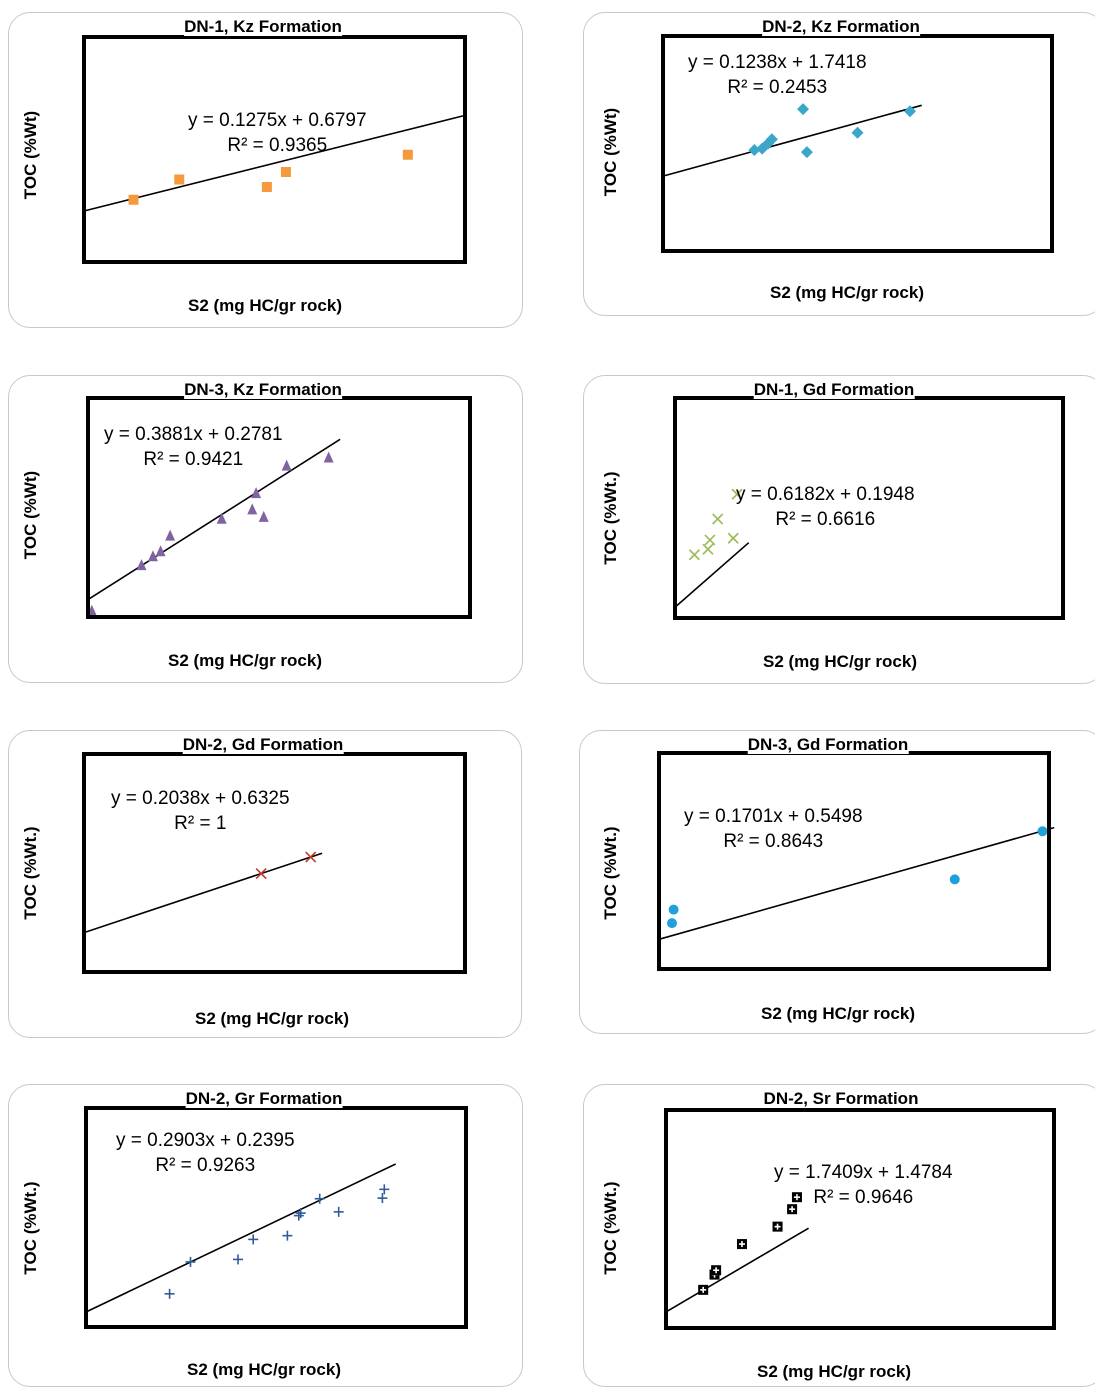 The image size is (1095, 1387). What do you see at coordinates (834, 389) in the screenshot?
I see `chart-title: DN-1, Gd Formation` at bounding box center [834, 389].